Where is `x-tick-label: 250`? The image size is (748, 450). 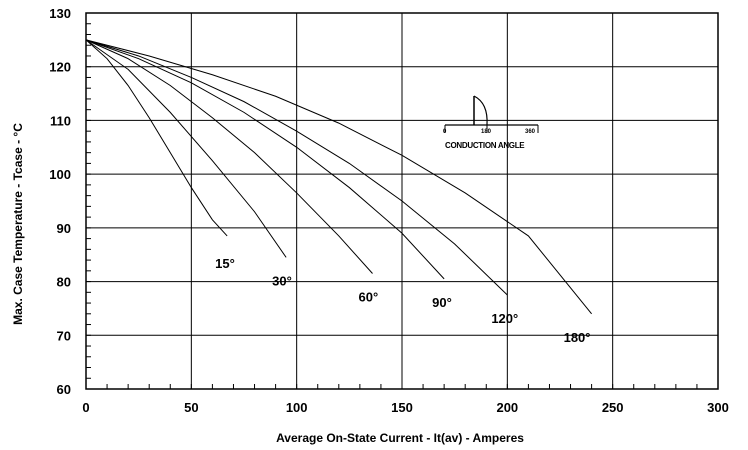 x-tick-label: 250 is located at coordinates (613, 407).